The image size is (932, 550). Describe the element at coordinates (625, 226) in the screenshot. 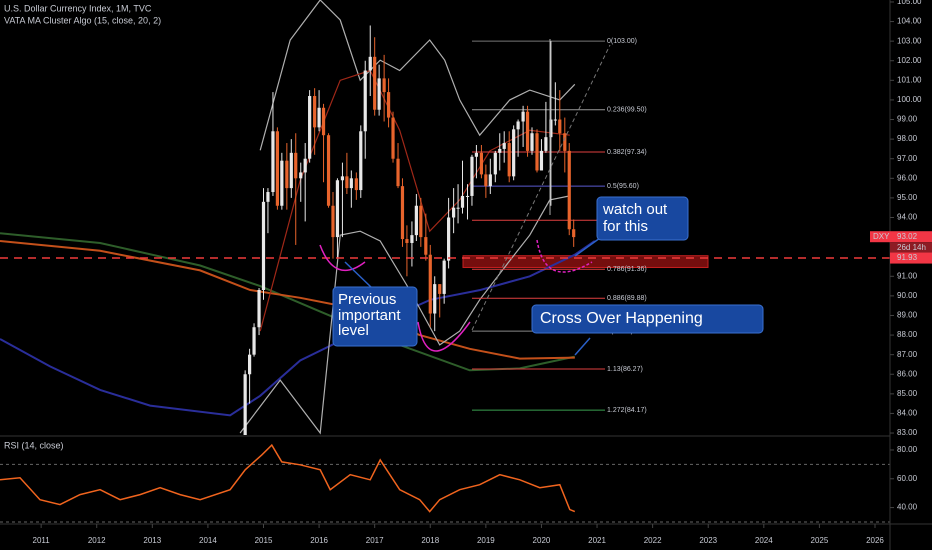

I see `annotation-text: for this` at that location.